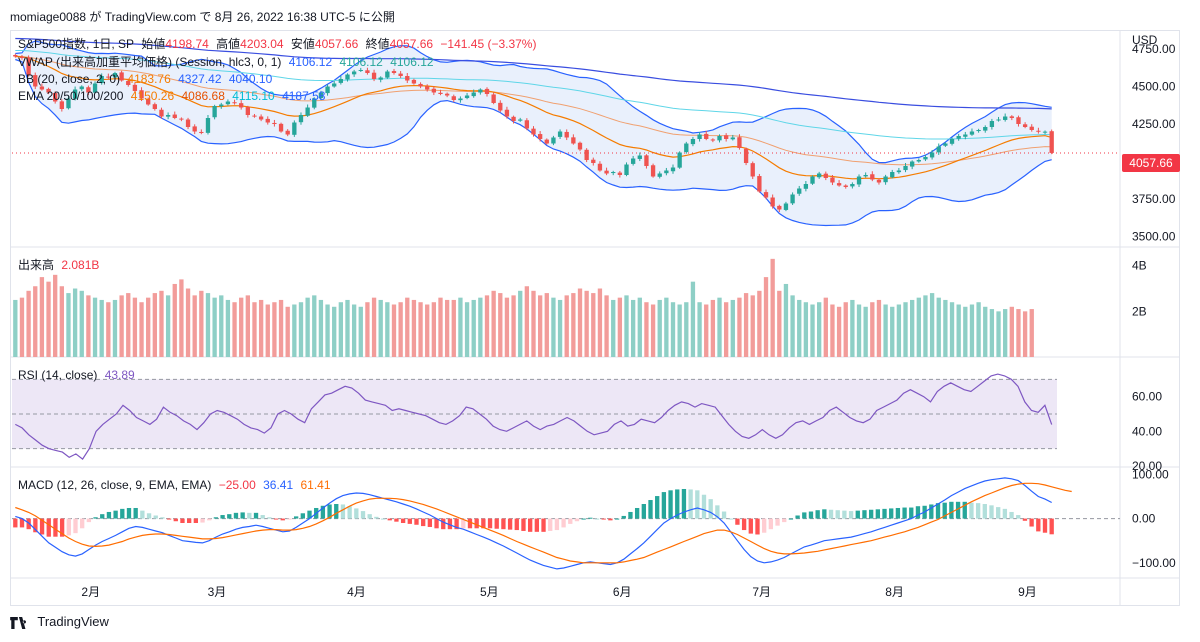 This screenshot has height=642, width=1200. Describe the element at coordinates (1139, 266) in the screenshot. I see `volume-tick-label: 4B` at that location.